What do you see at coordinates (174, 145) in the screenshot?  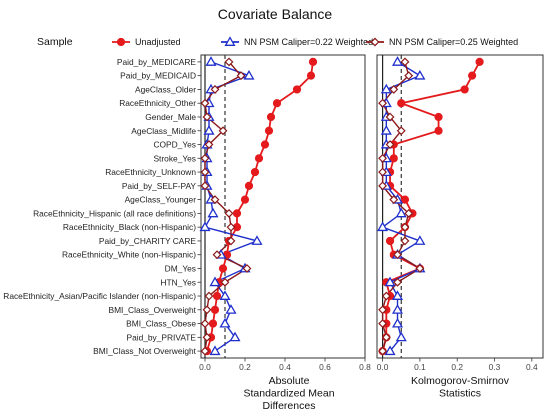 I see `category-label: COPD_Yes` at bounding box center [174, 145].